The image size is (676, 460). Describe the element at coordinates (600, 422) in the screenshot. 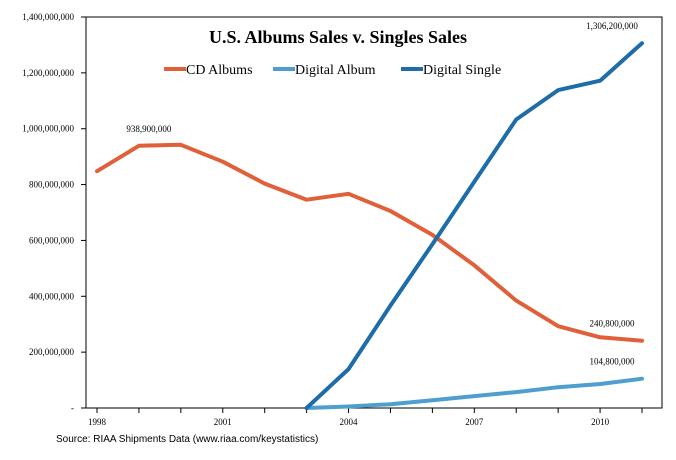

I see `x-tick-label: 2010` at that location.